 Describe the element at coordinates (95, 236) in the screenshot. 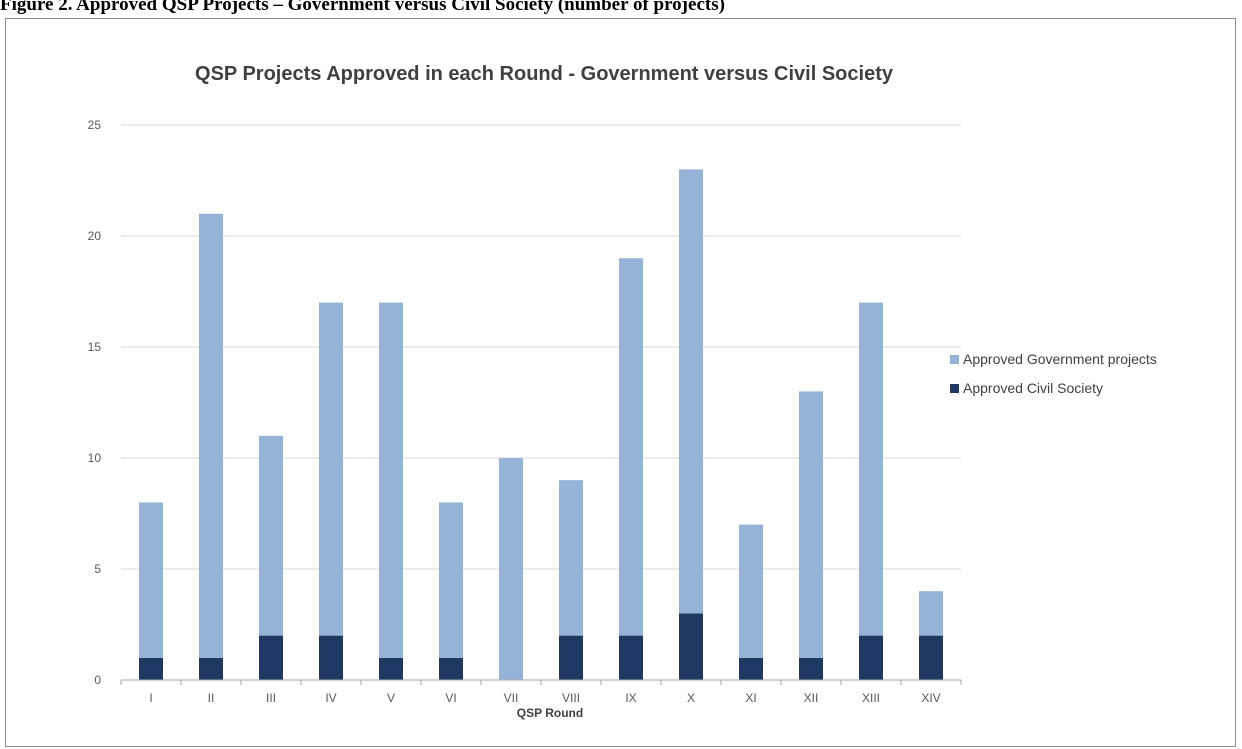

I see `y-tick-label: 20` at that location.